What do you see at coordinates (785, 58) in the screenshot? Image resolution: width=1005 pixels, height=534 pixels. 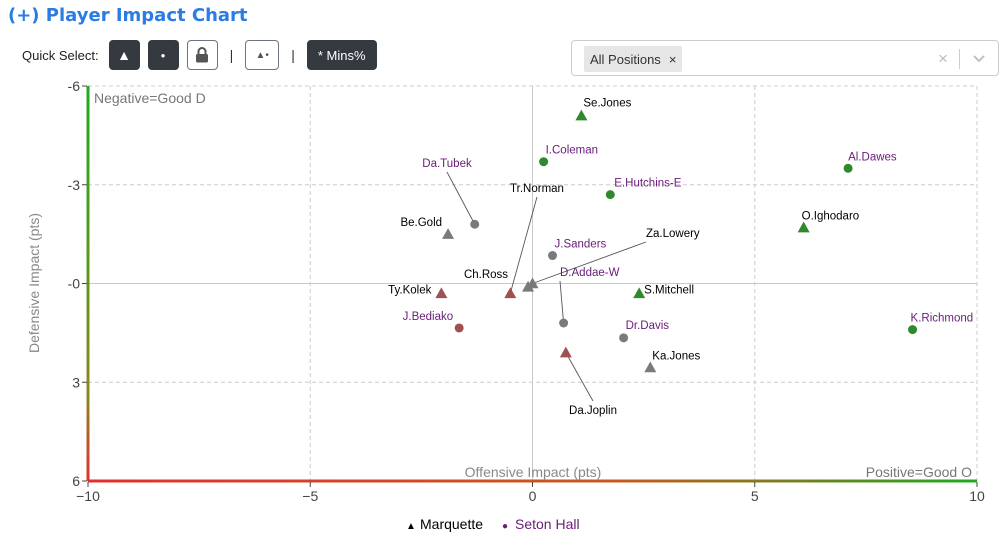 I see `position-filter-select: All Positions × ×` at bounding box center [785, 58].